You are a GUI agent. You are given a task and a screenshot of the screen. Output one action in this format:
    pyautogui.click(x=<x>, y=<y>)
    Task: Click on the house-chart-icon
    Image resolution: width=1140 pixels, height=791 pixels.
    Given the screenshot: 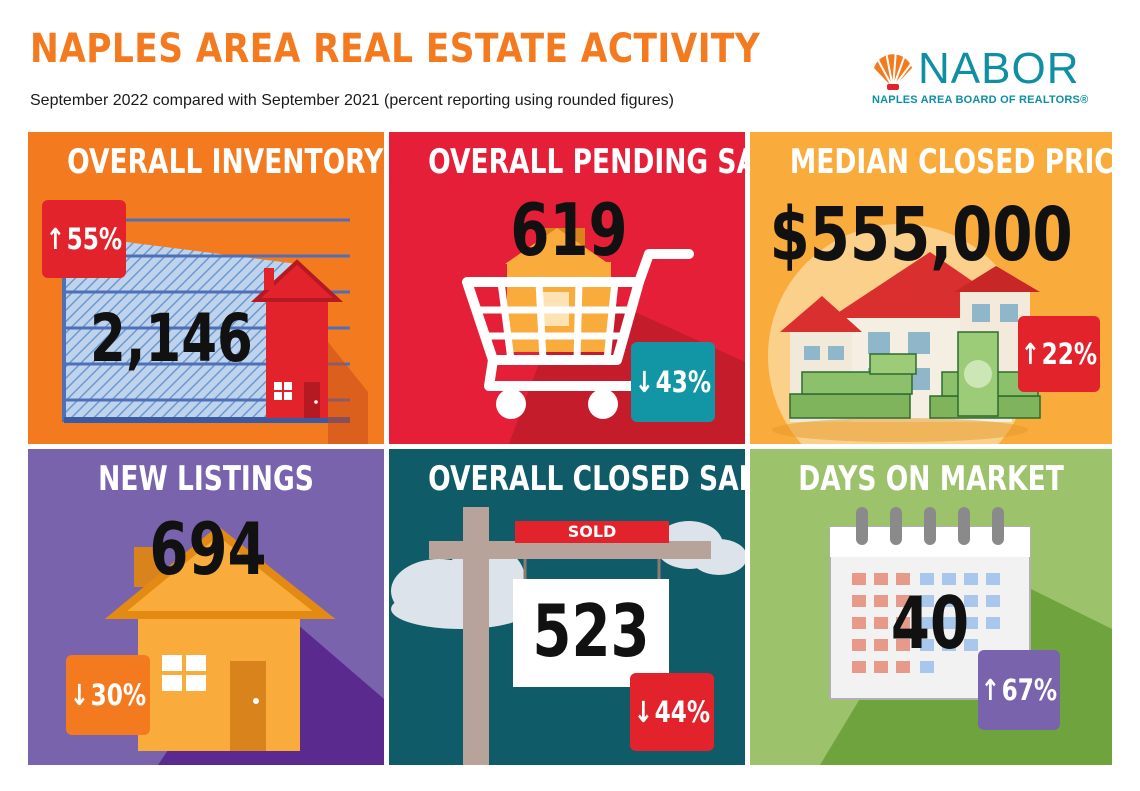 What is the action you would take?
    pyautogui.click(x=215, y=331)
    